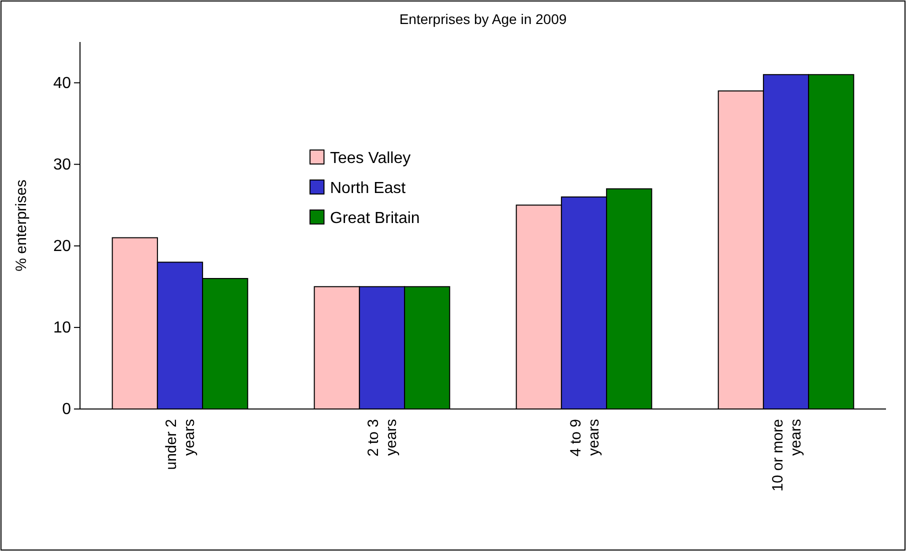 The width and height of the screenshot is (906, 551). What do you see at coordinates (21, 226) in the screenshot?
I see `y-axis-title: % enterprises` at bounding box center [21, 226].